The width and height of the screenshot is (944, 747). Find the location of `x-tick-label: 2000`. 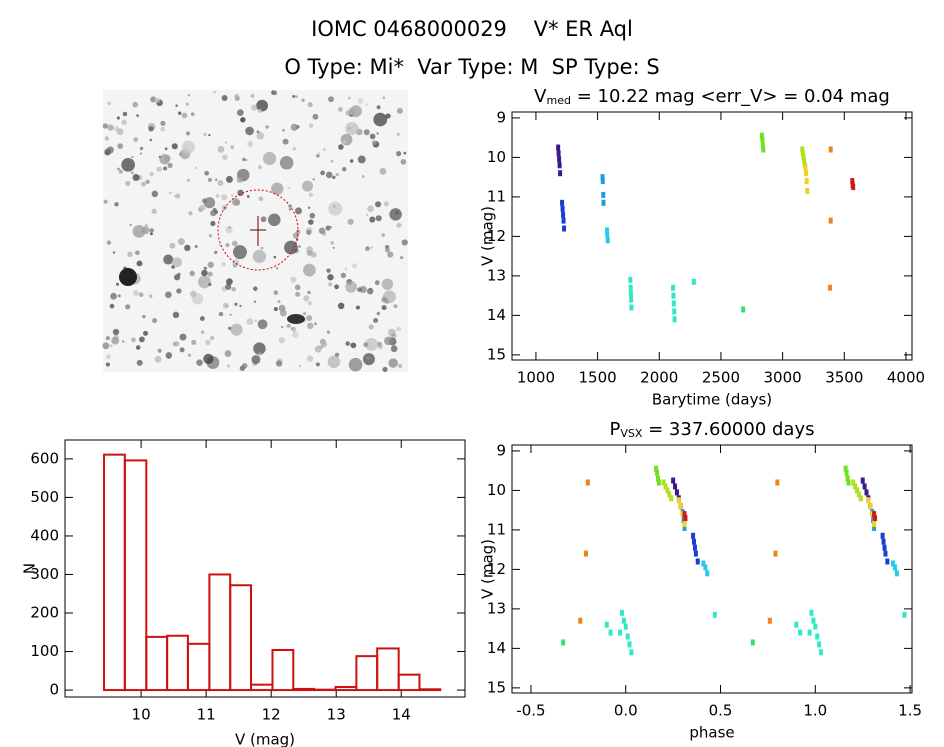

x-tick-label: 2000 is located at coordinates (659, 378).